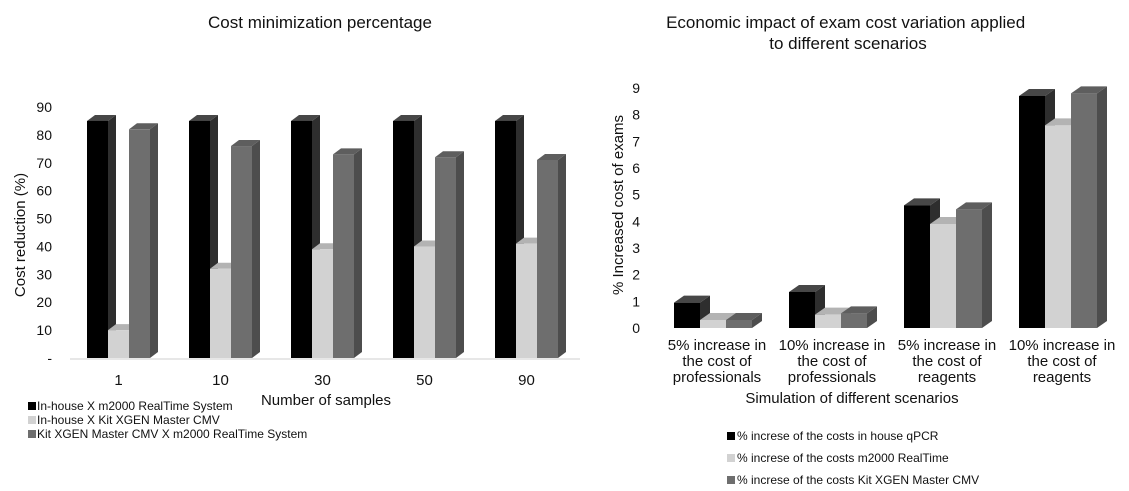  Describe the element at coordinates (1102, 207) in the screenshot. I see `right-bar-4-3-side` at that location.